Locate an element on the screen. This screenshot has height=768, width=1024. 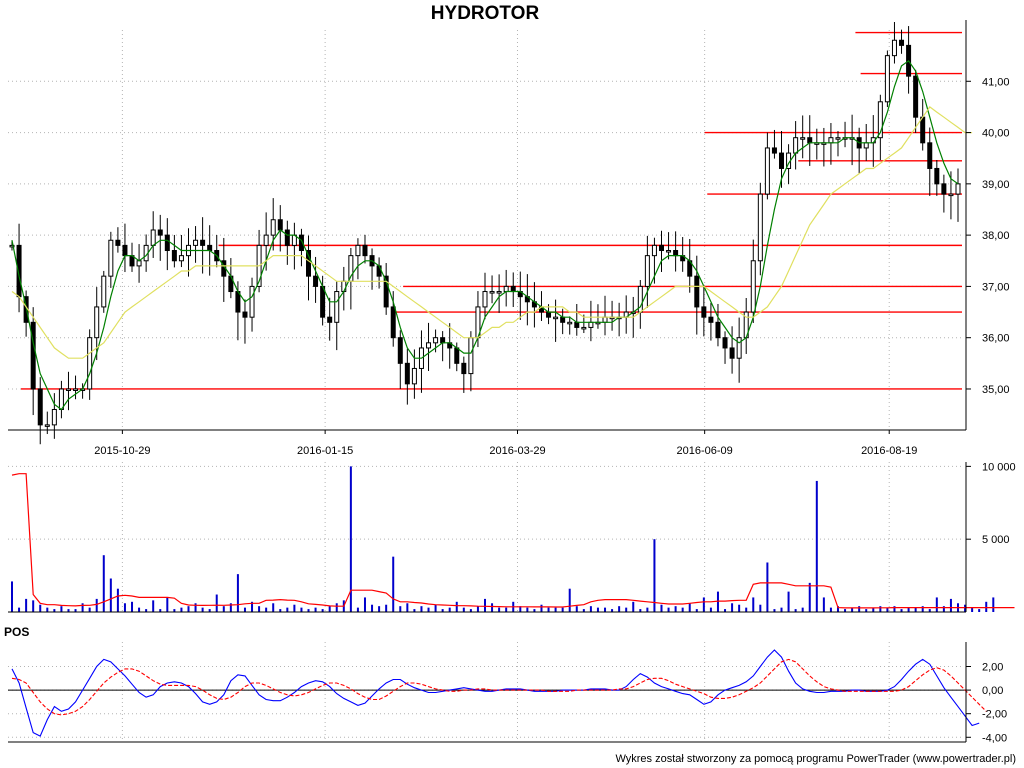
price-tick-label: 38,00 is located at coordinates (996, 236).